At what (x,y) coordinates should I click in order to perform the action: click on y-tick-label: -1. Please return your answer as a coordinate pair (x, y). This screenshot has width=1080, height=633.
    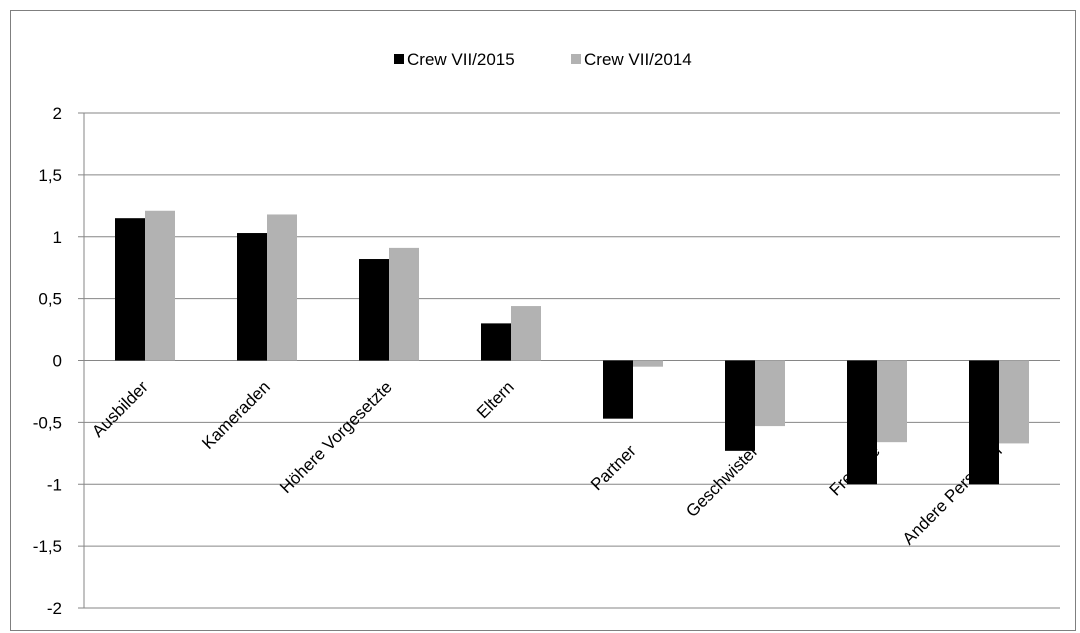
    Looking at the image, I should click on (54, 484).